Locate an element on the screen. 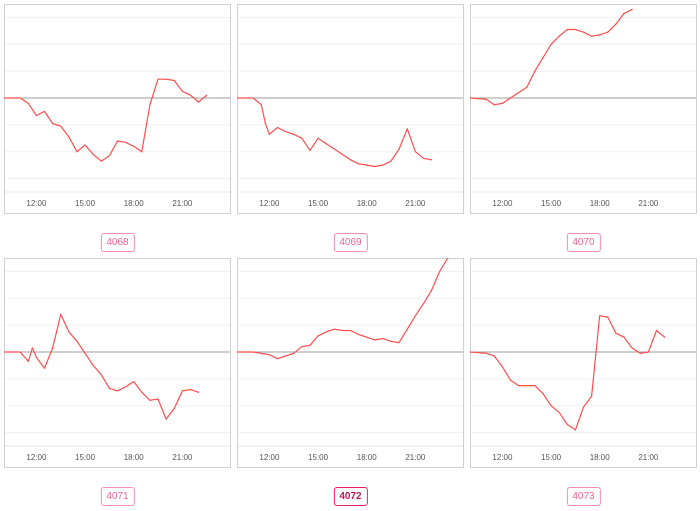 The image size is (700, 511). chart-panel-4068: 12:00 15:00 18:00 21:00 is located at coordinates (117, 109).